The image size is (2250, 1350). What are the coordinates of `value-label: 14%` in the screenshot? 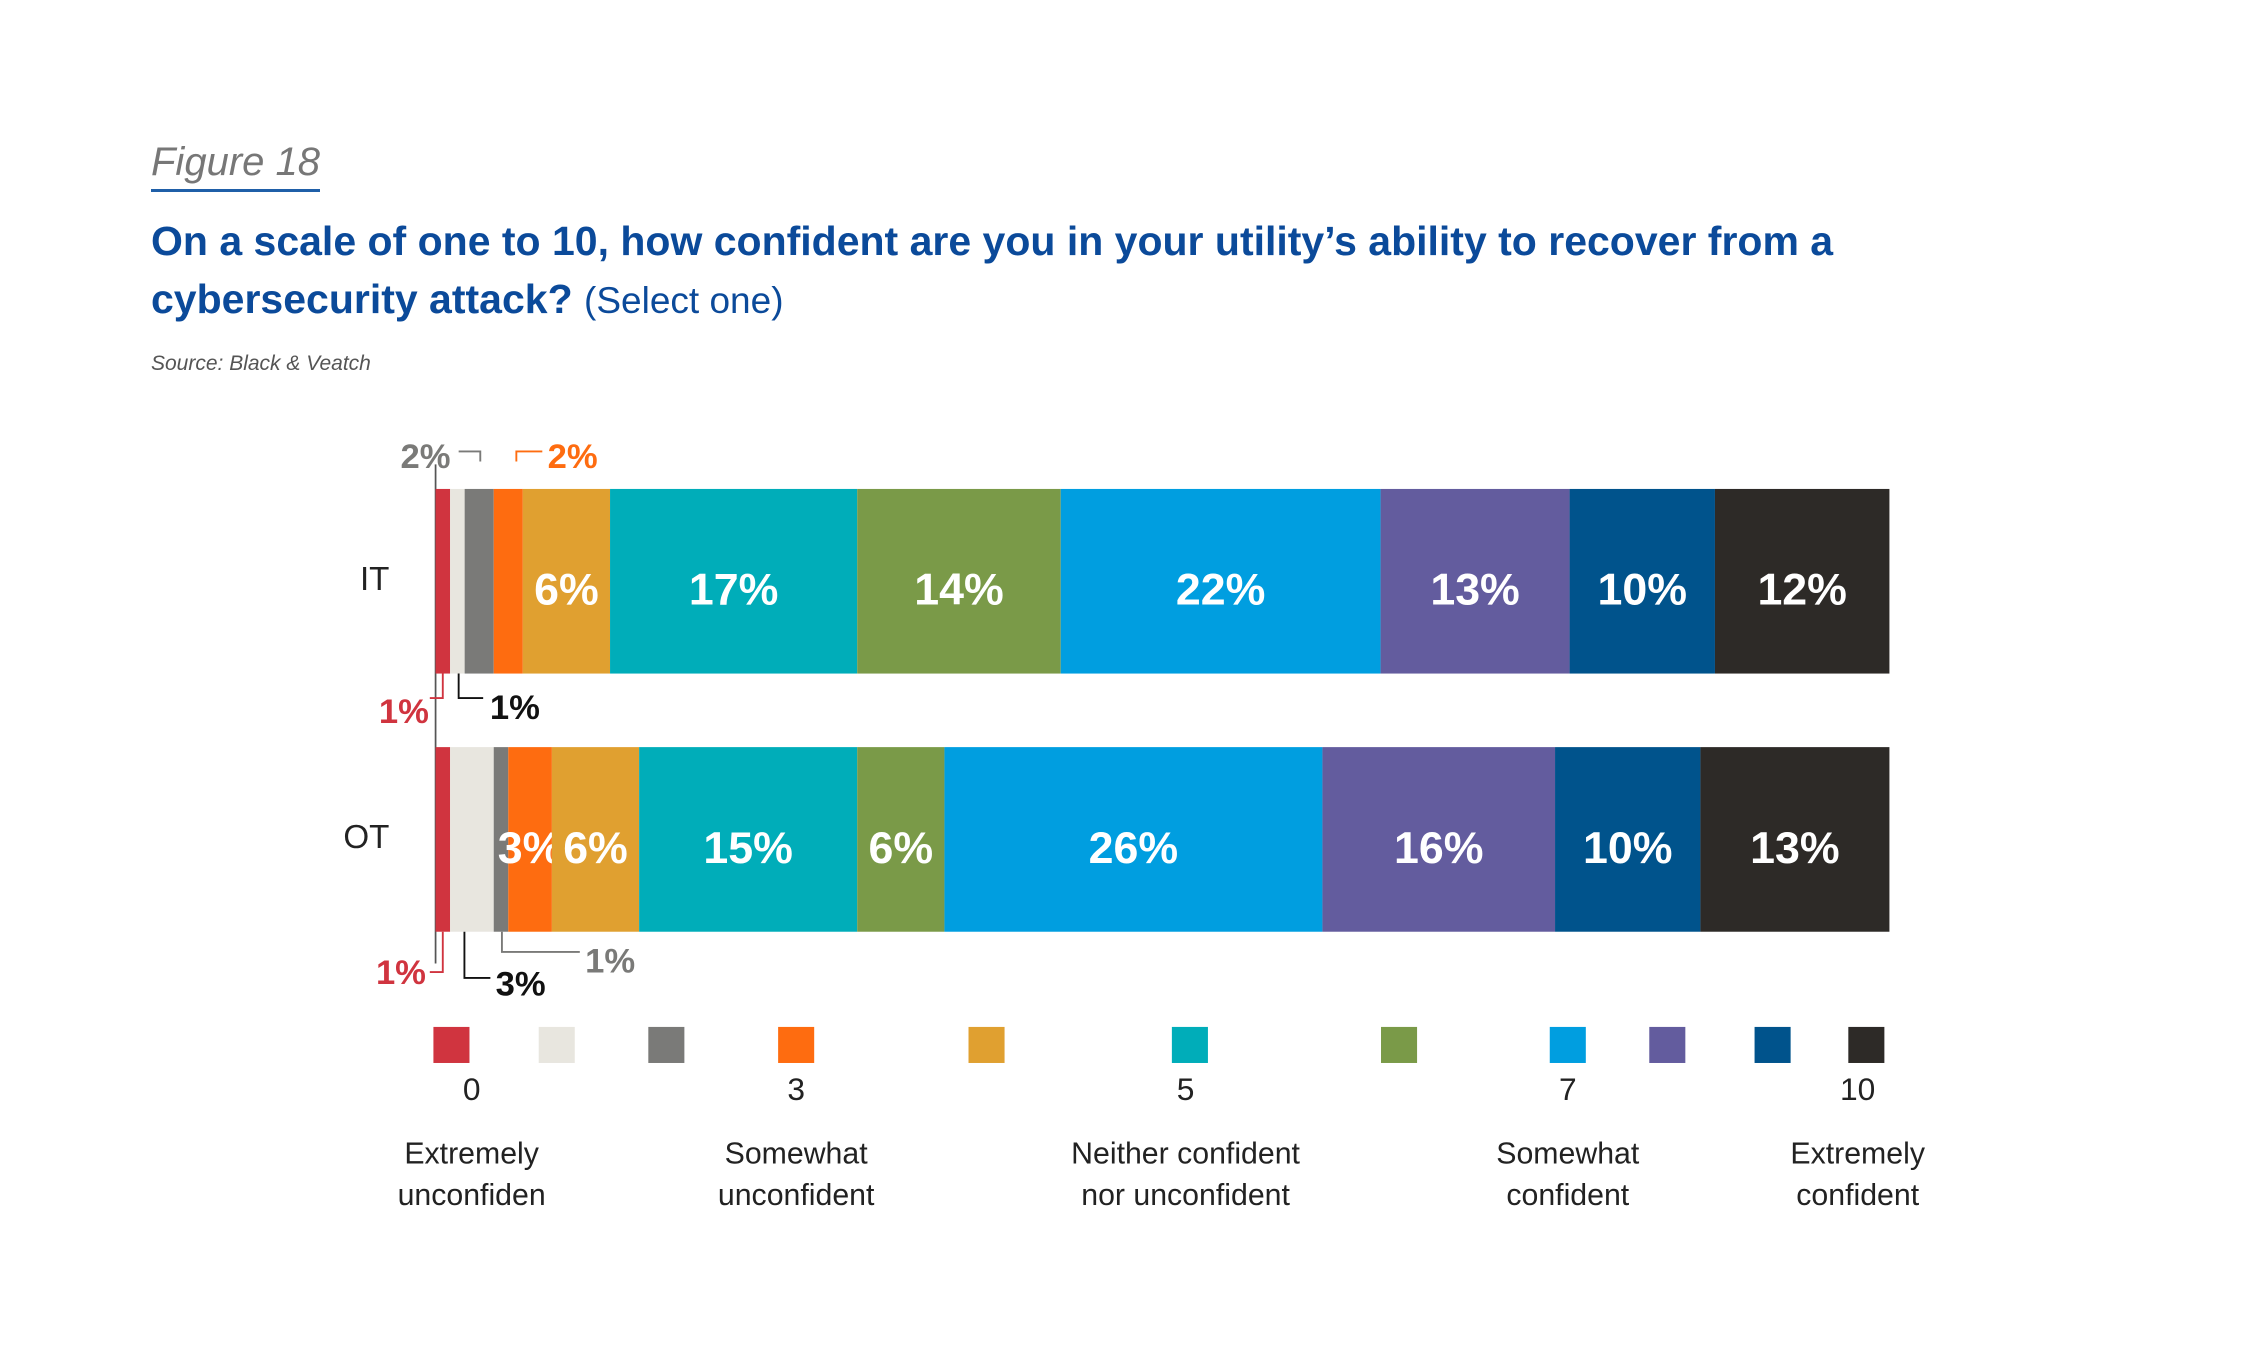 It's located at (958, 590).